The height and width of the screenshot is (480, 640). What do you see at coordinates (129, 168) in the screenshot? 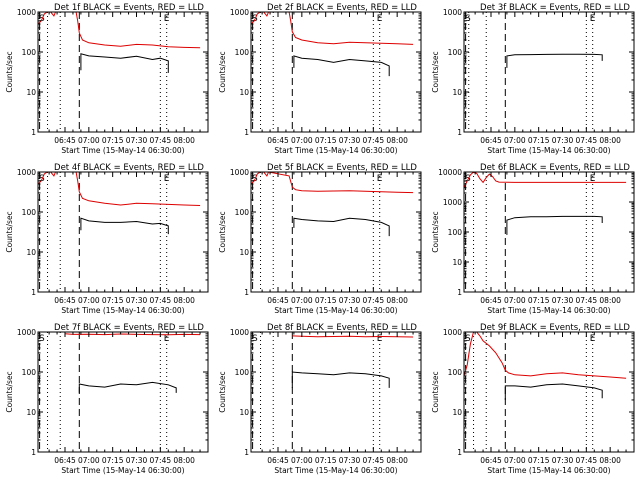
I see `panel-title: Det 4f BLACK = Events, RED = LLD` at bounding box center [129, 168].